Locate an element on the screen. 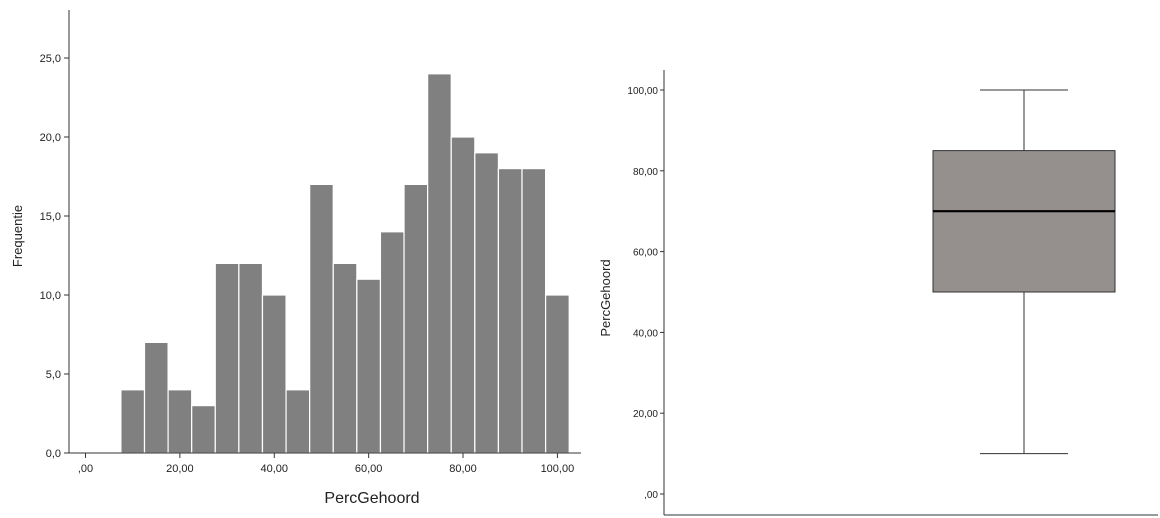 The width and height of the screenshot is (1160, 518). x-tick-label: 100,00 is located at coordinates (558, 469).